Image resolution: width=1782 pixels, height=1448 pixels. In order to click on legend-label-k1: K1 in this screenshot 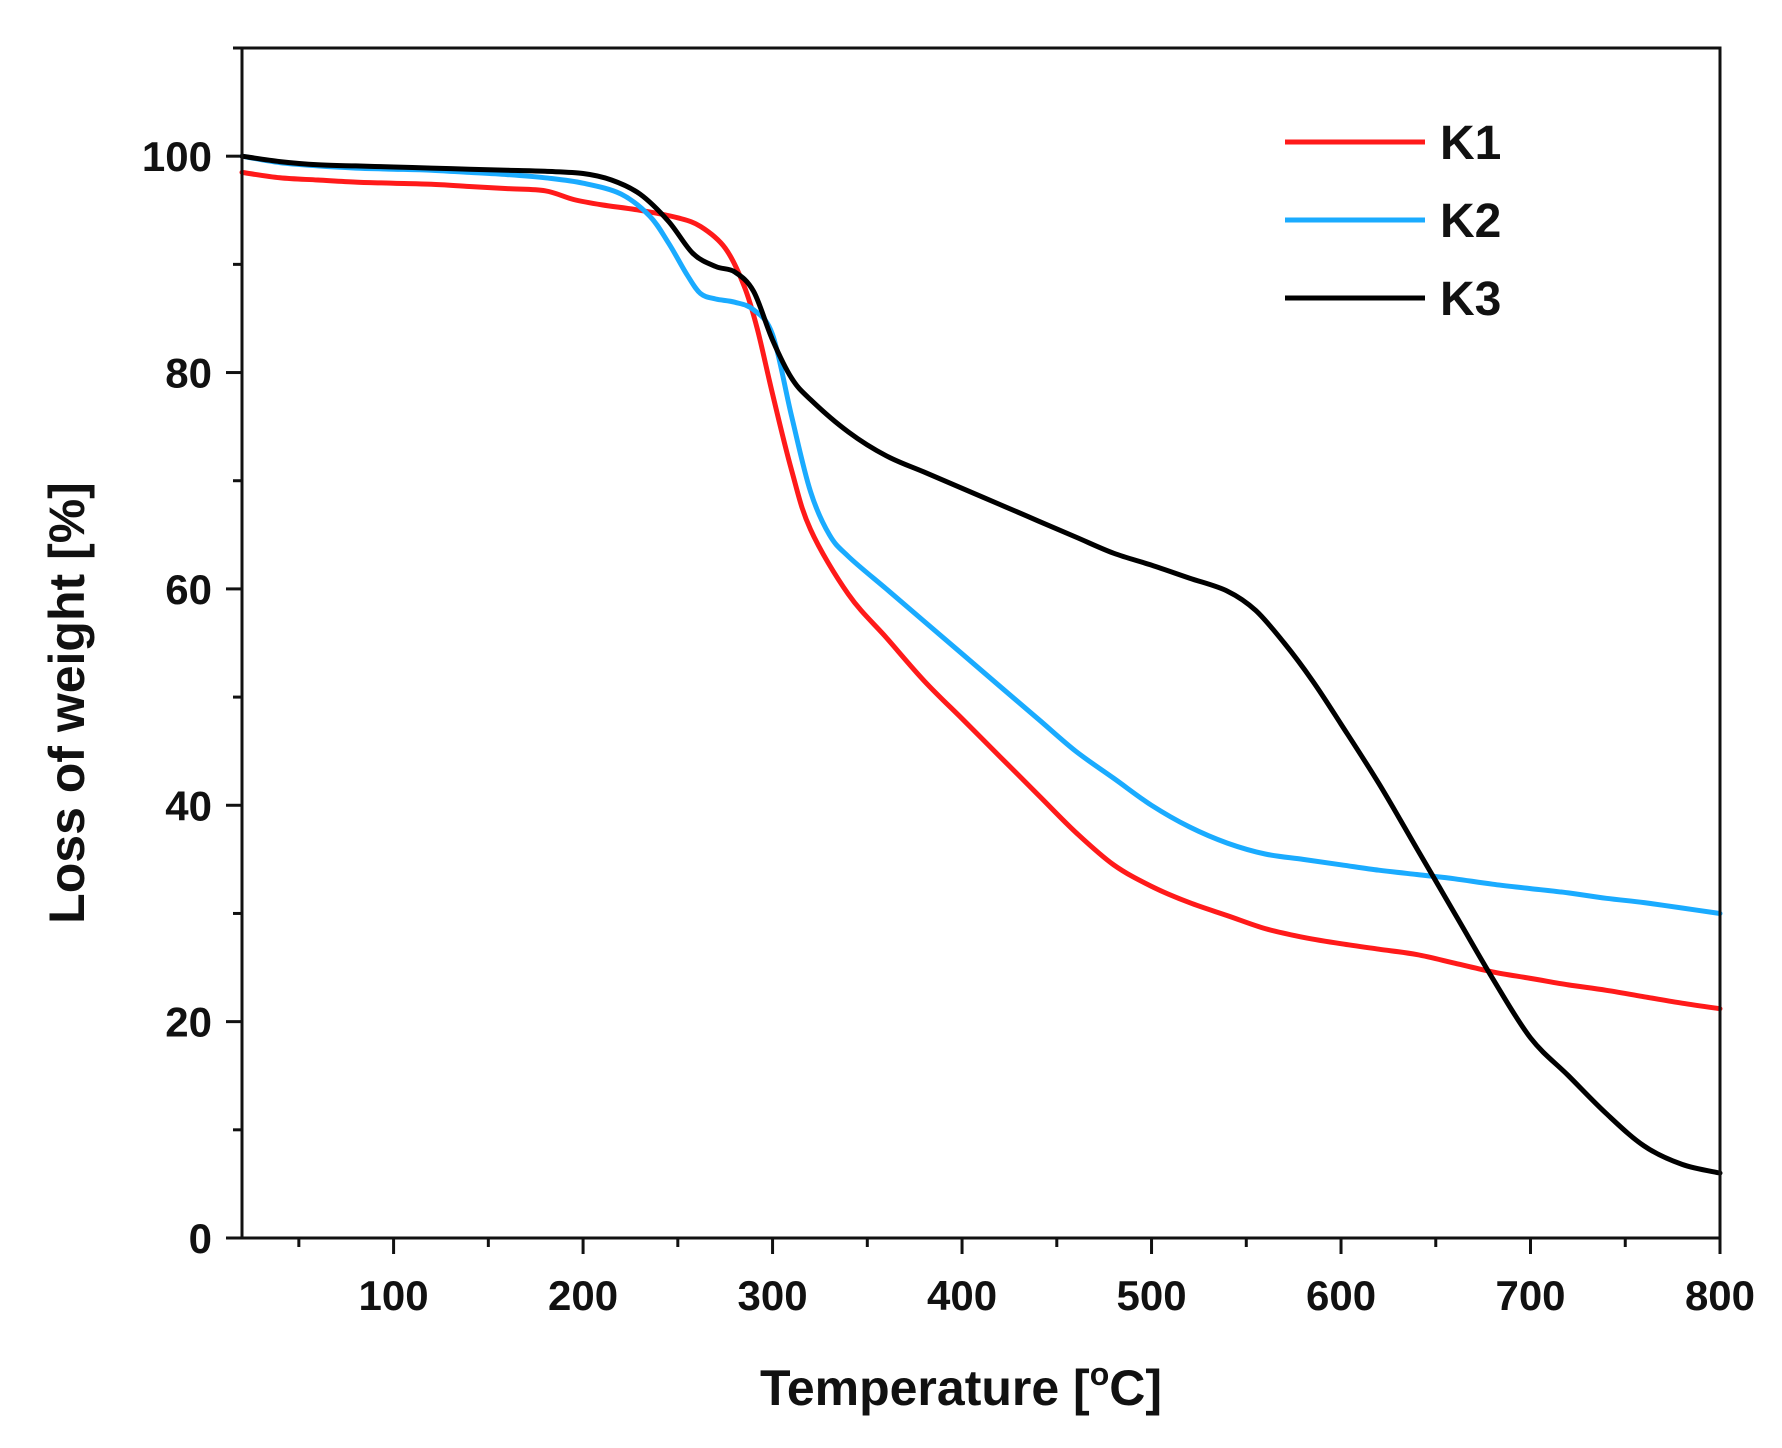, I will do `click(1470, 143)`.